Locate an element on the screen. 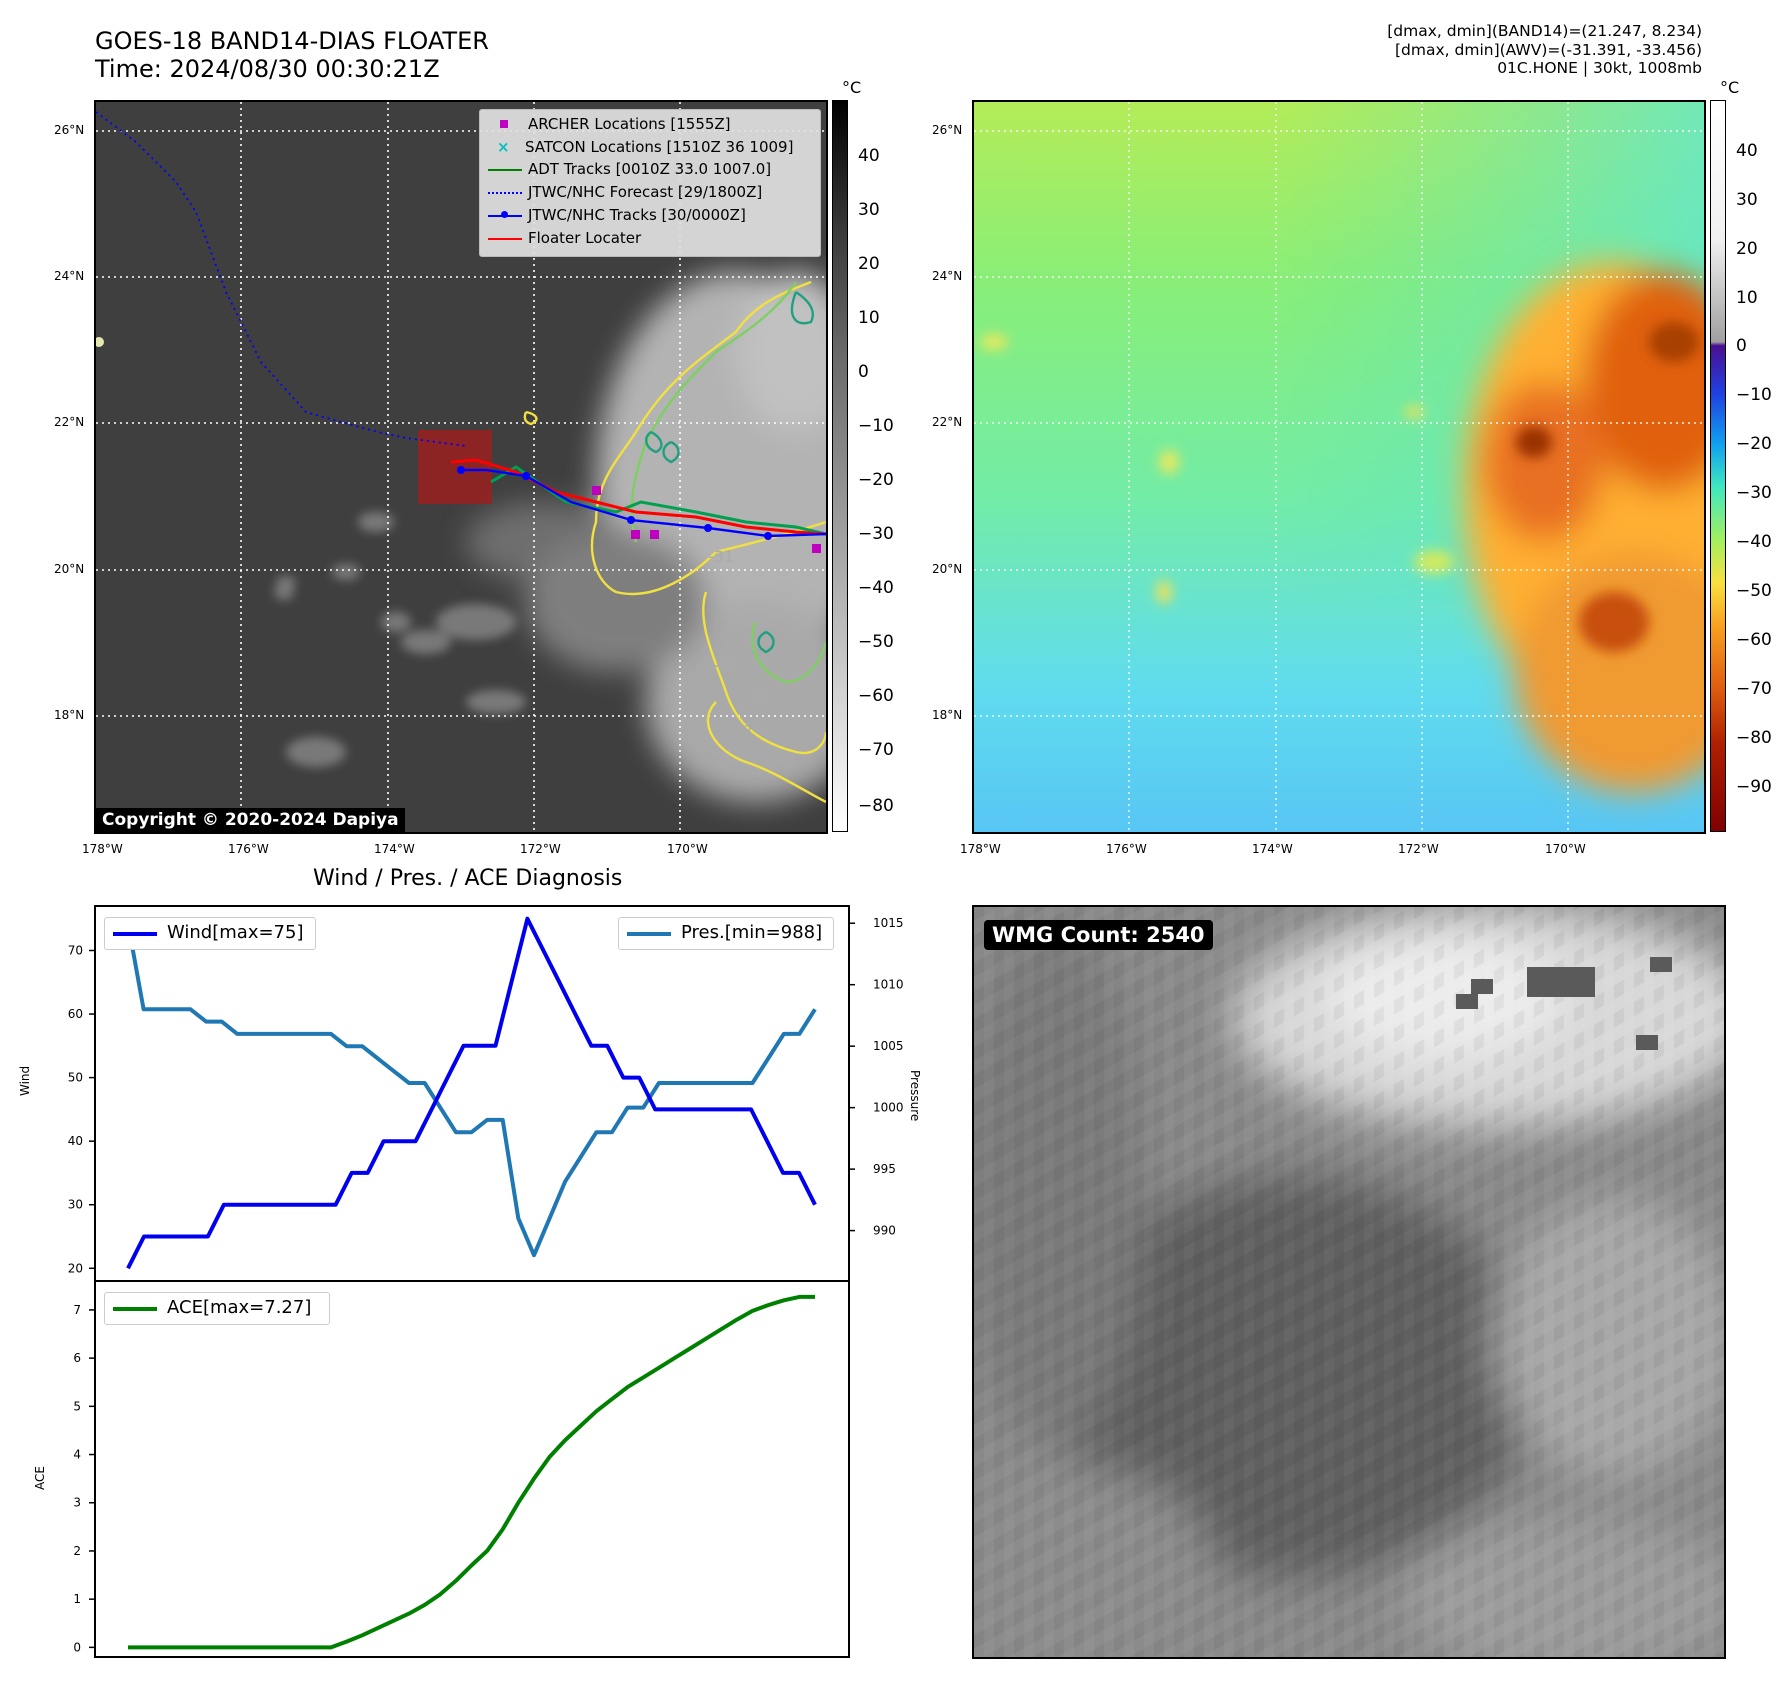 This screenshot has width=1788, height=1690. title-line-2: Time: 2024/08/30 00:30:21Z is located at coordinates (267, 69).